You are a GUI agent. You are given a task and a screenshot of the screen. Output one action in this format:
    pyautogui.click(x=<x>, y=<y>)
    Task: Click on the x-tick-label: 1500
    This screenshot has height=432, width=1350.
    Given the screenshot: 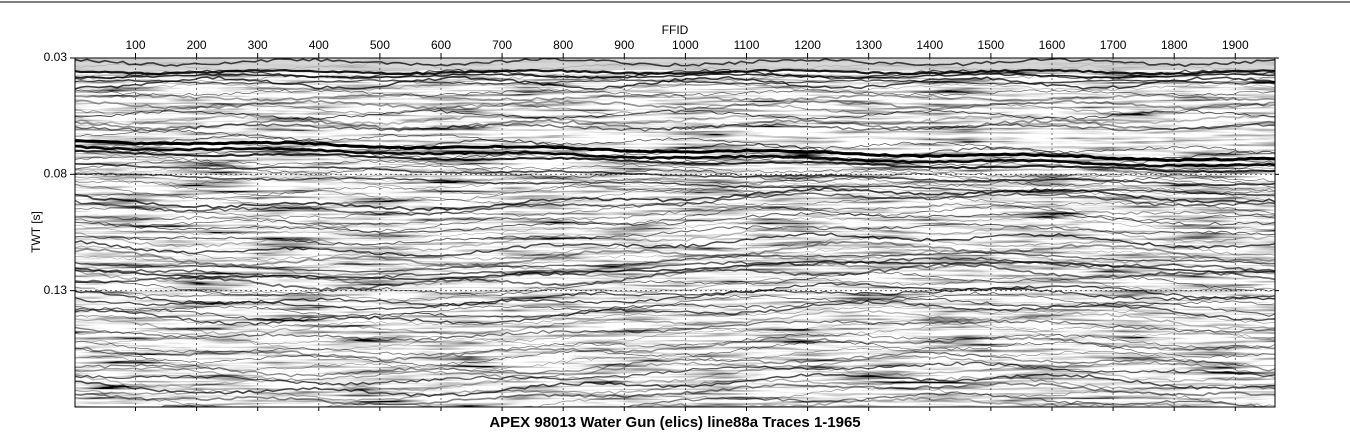 What is the action you would take?
    pyautogui.click(x=991, y=45)
    